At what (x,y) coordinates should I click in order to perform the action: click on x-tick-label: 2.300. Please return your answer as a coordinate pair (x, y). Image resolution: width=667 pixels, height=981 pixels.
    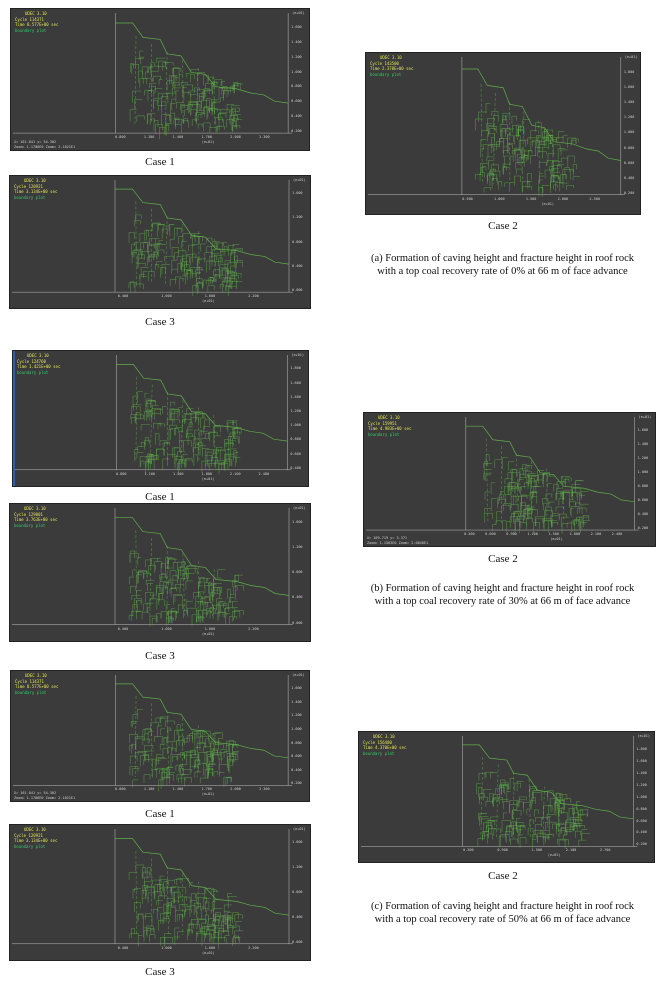
    Looking at the image, I should click on (264, 789).